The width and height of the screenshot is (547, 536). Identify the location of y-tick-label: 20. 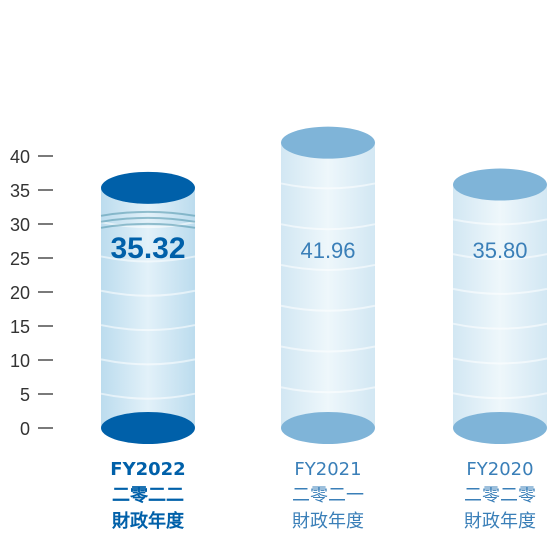
(20, 293).